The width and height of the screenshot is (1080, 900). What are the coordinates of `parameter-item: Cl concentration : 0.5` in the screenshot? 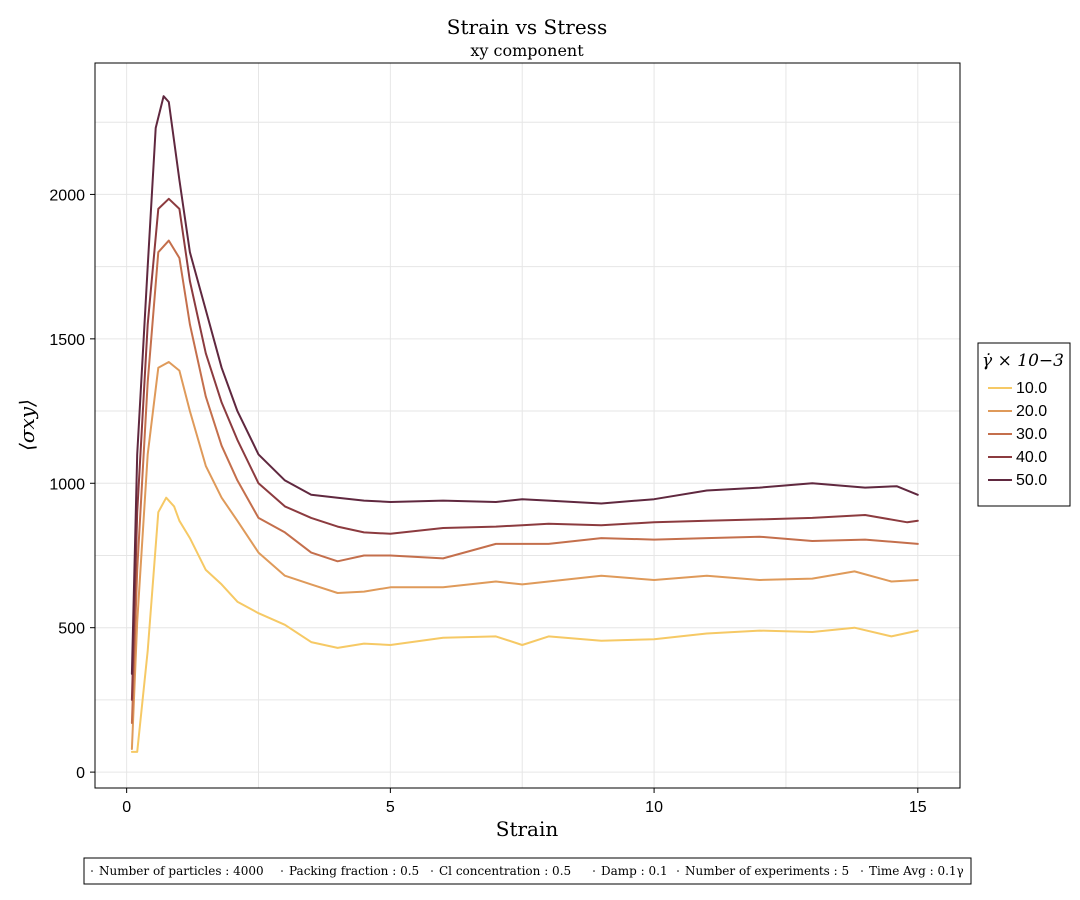 It's located at (505, 871).